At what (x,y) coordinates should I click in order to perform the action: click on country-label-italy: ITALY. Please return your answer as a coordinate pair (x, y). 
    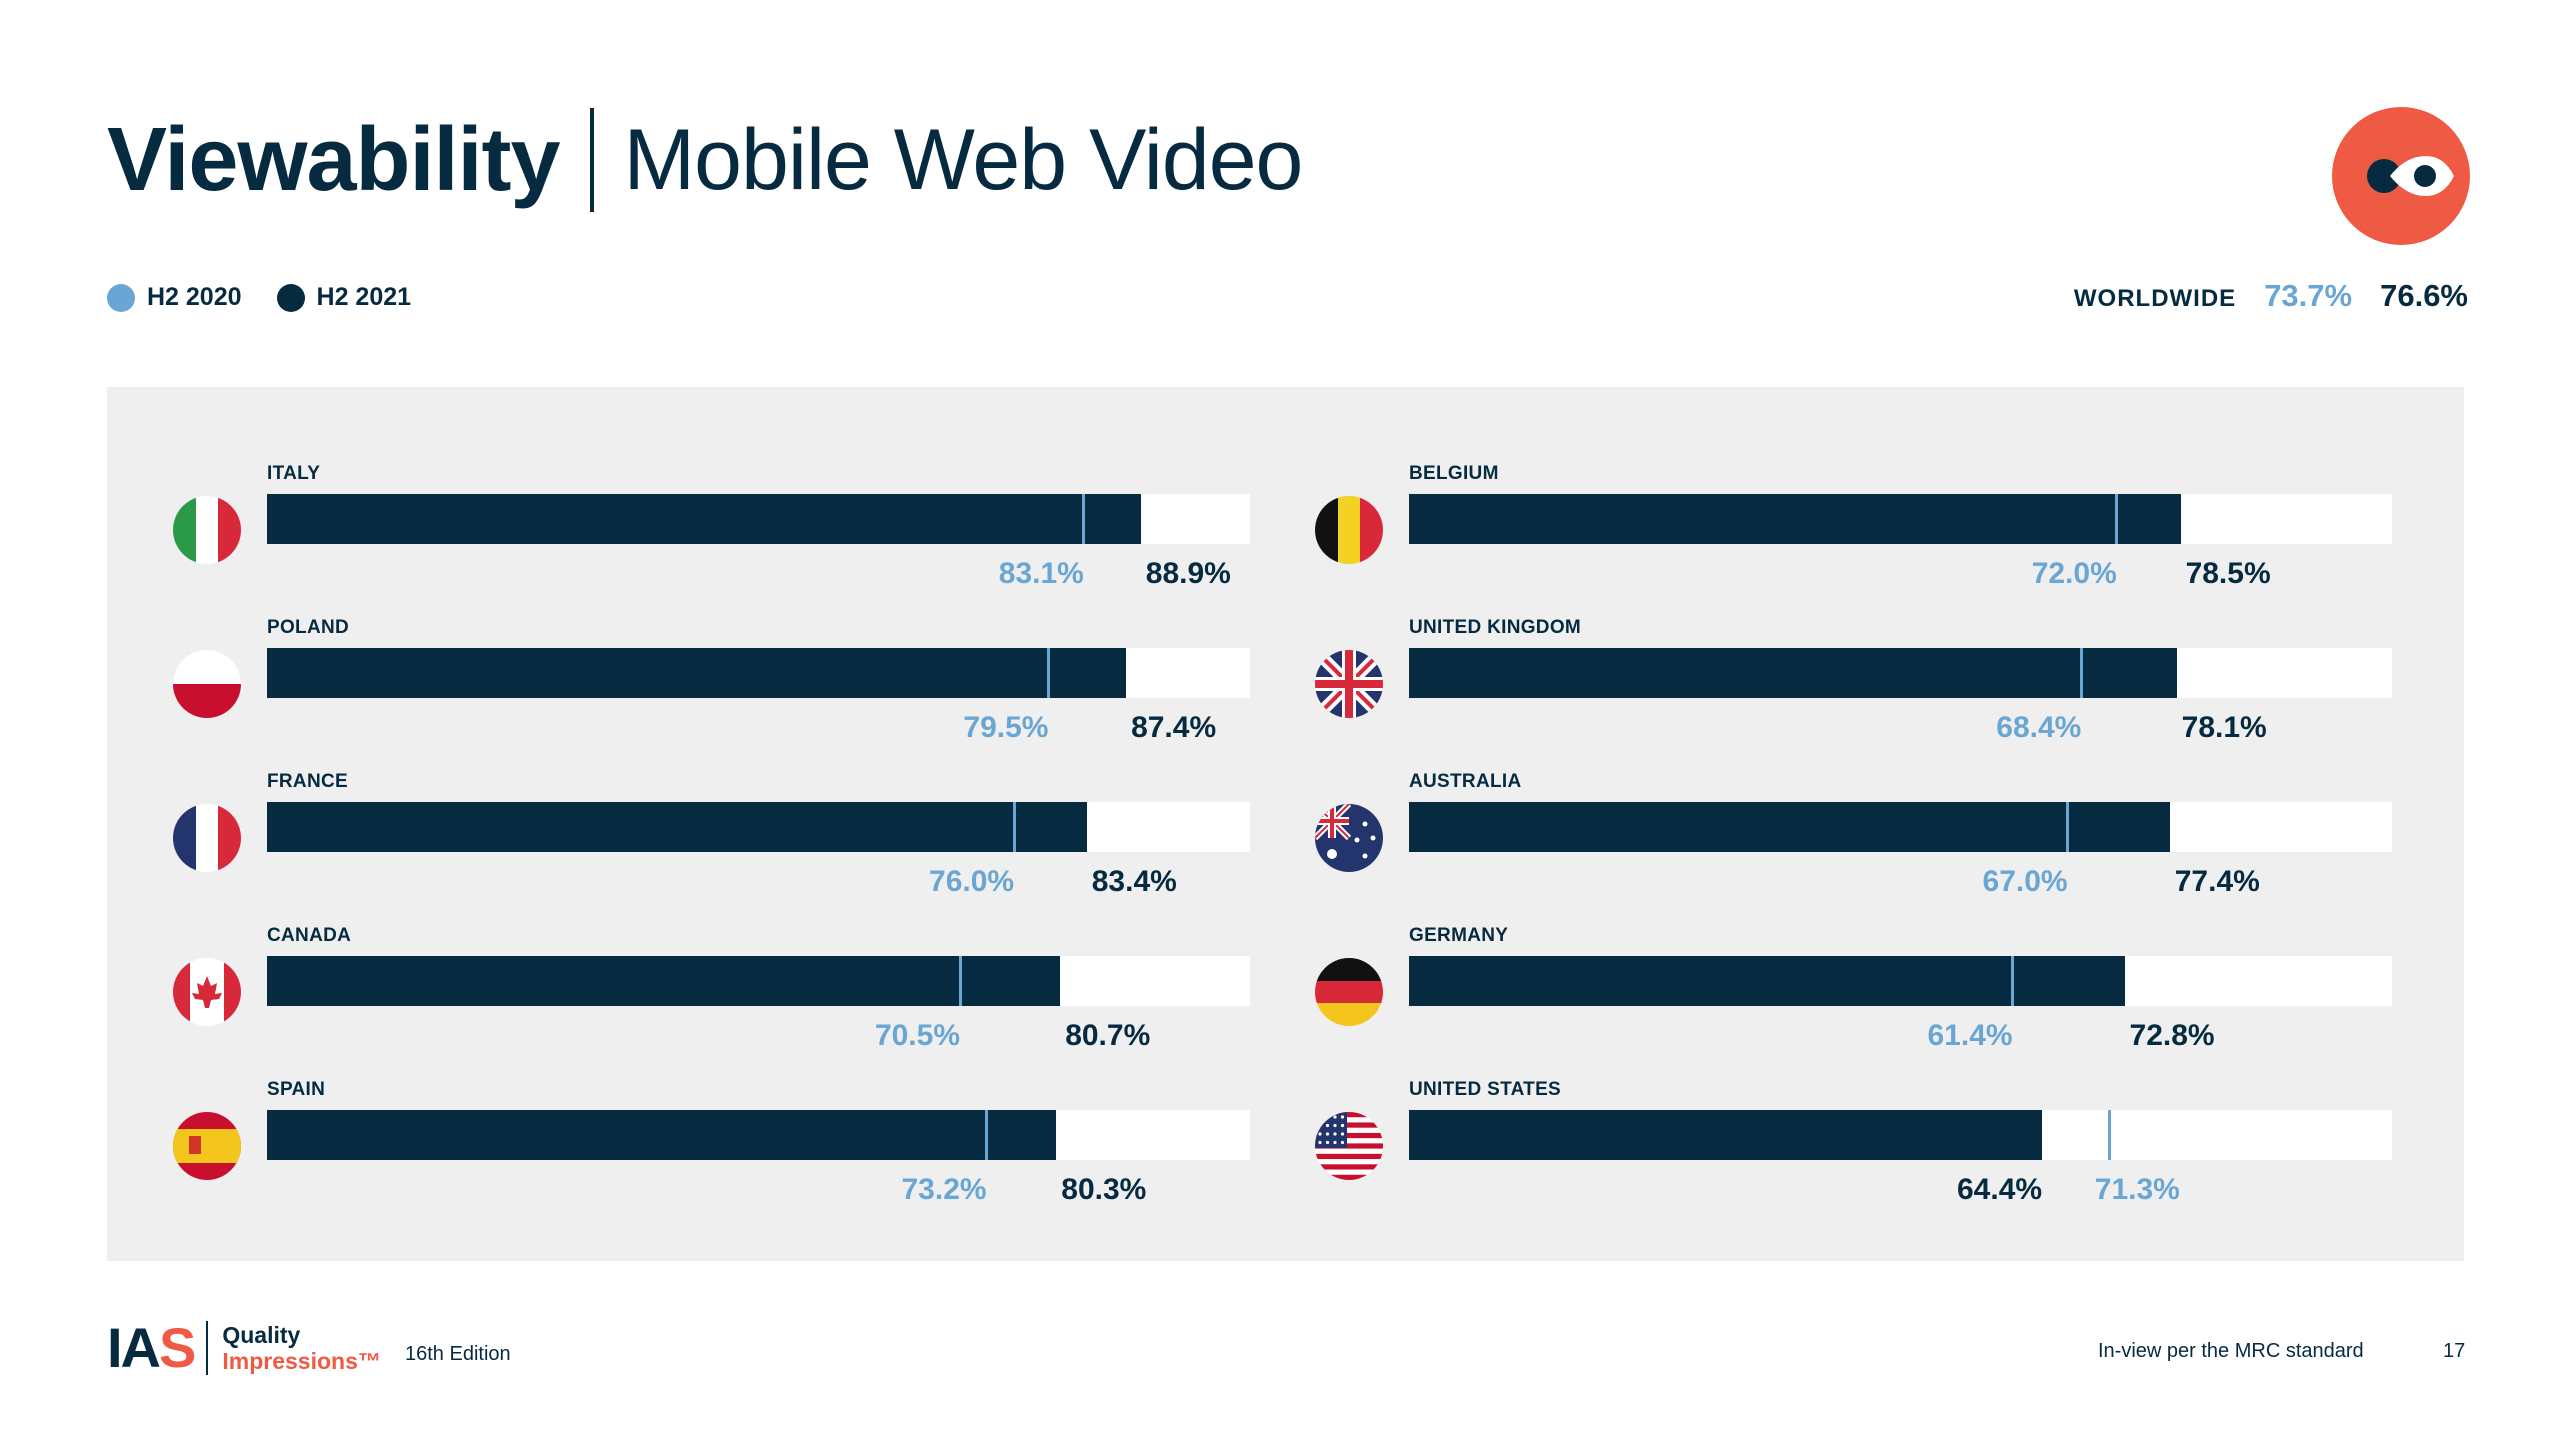
    Looking at the image, I should click on (294, 473).